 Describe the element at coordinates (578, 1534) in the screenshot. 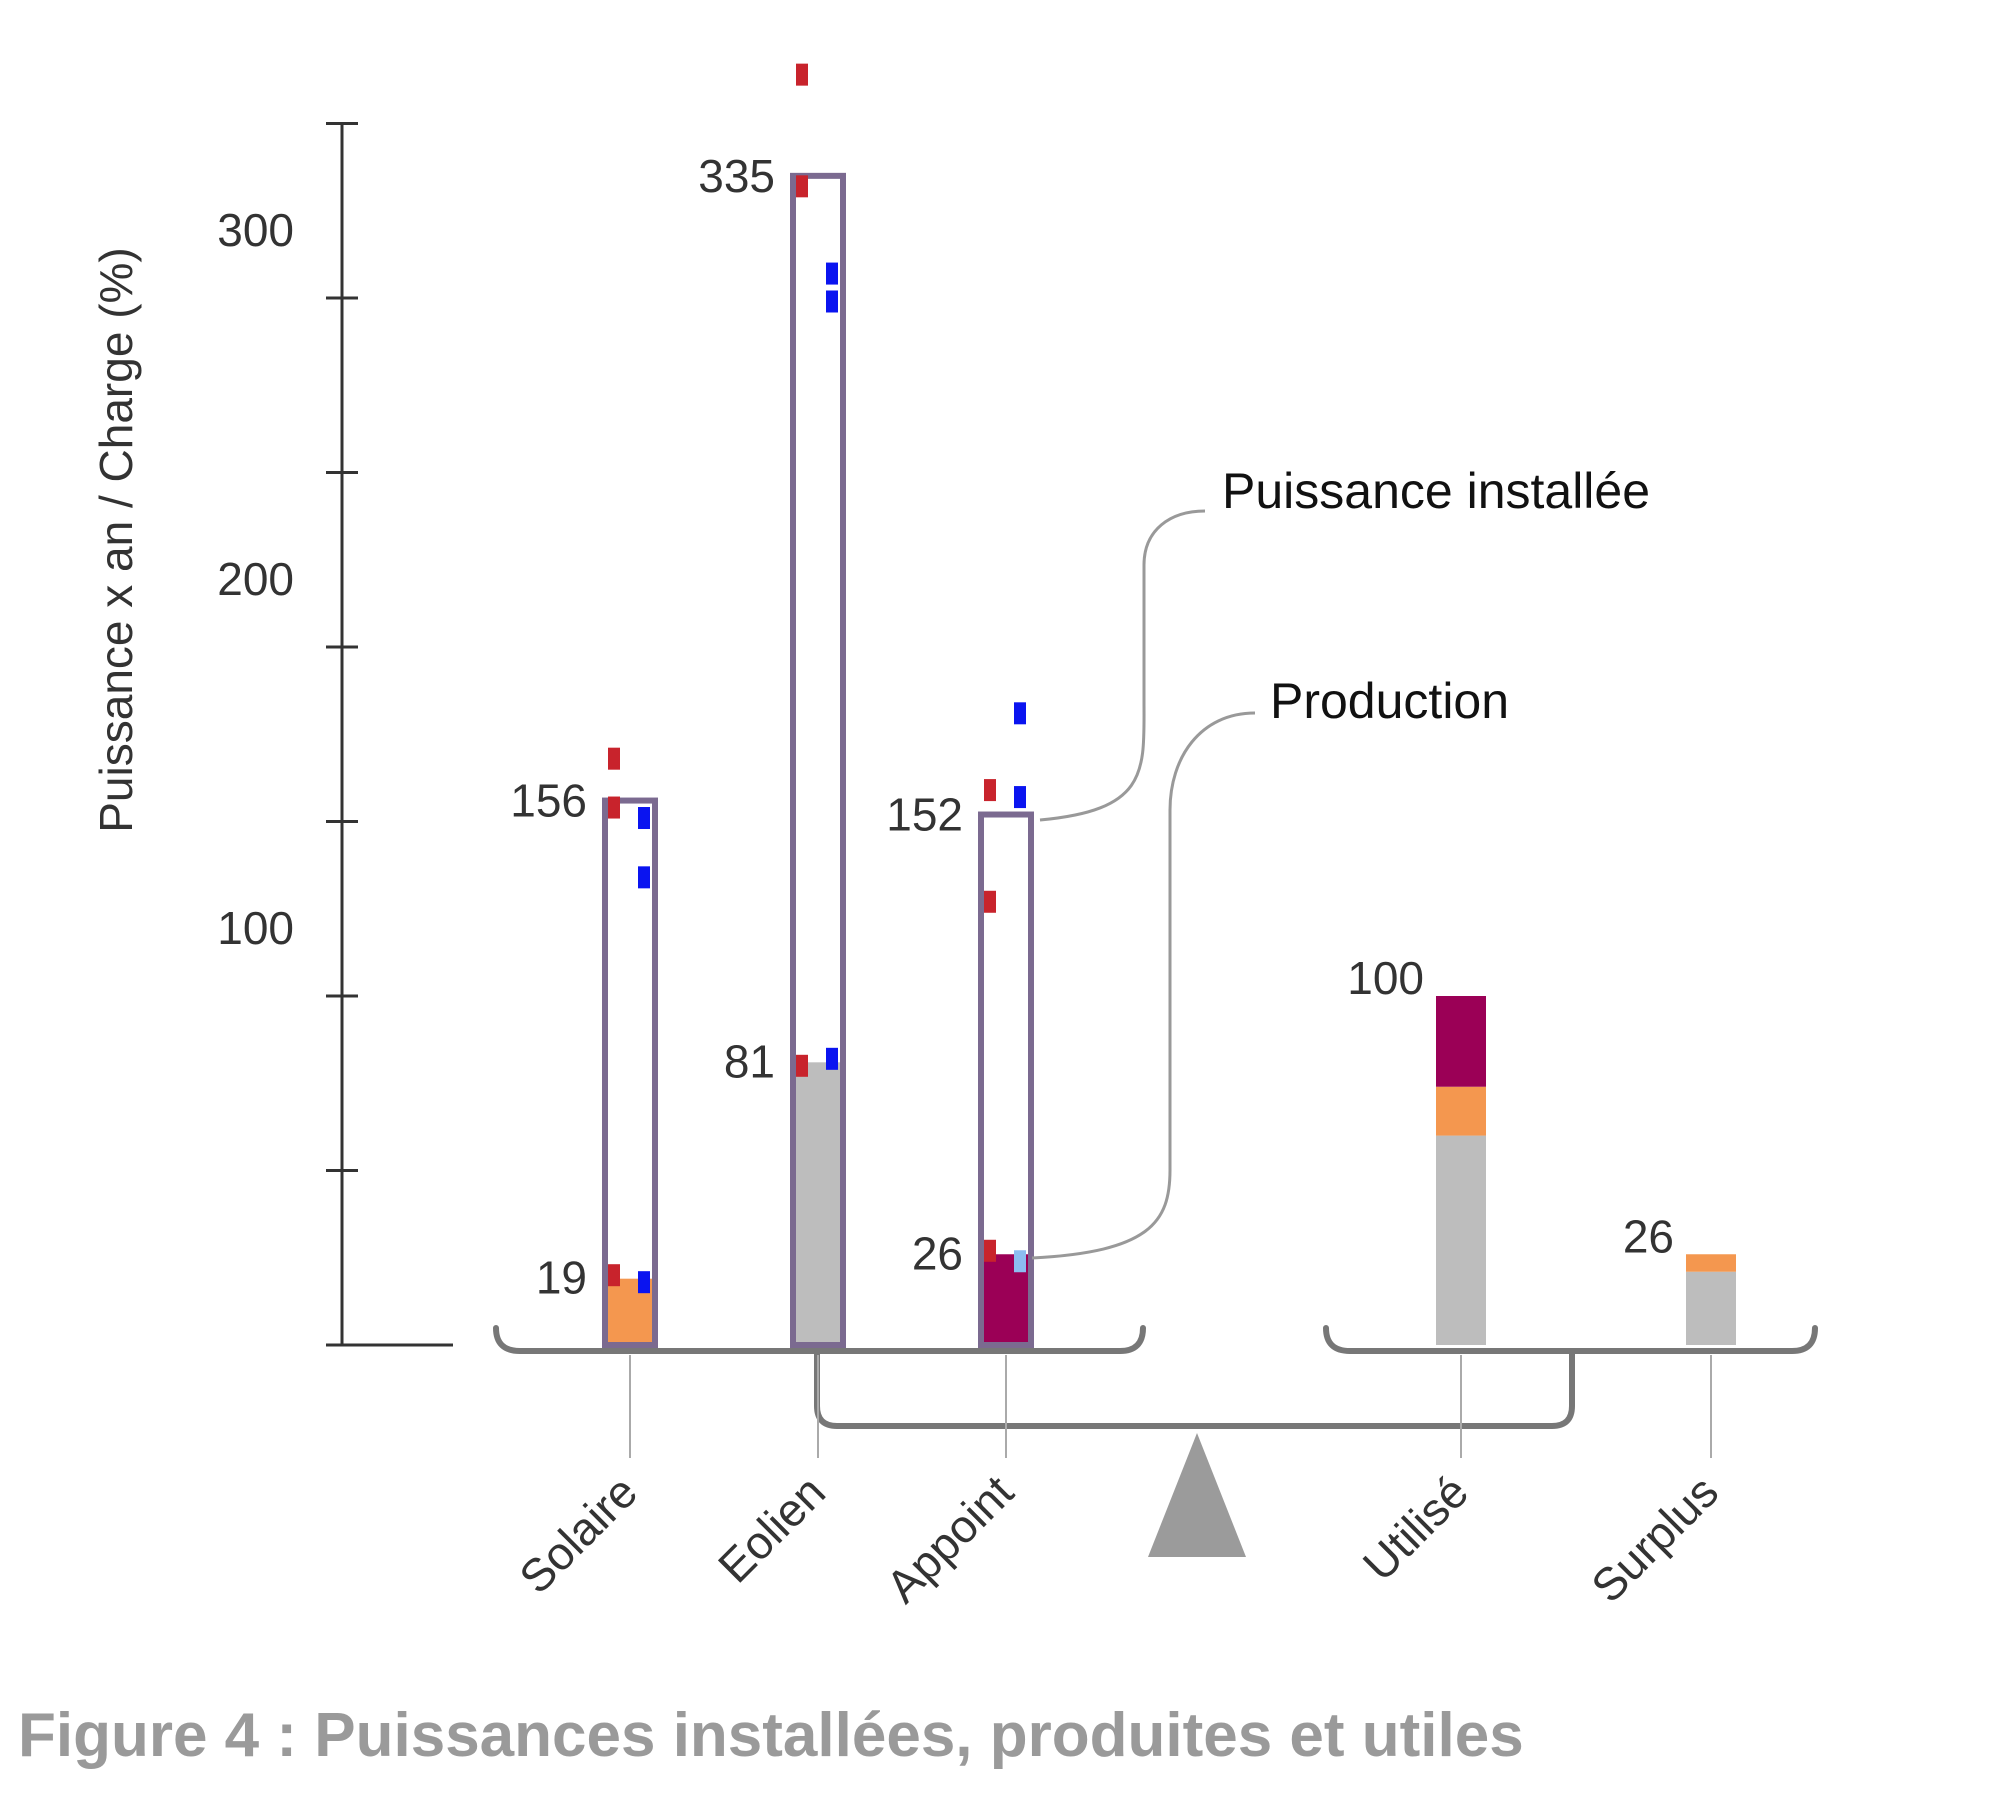

I see `category-label: Solaire` at that location.